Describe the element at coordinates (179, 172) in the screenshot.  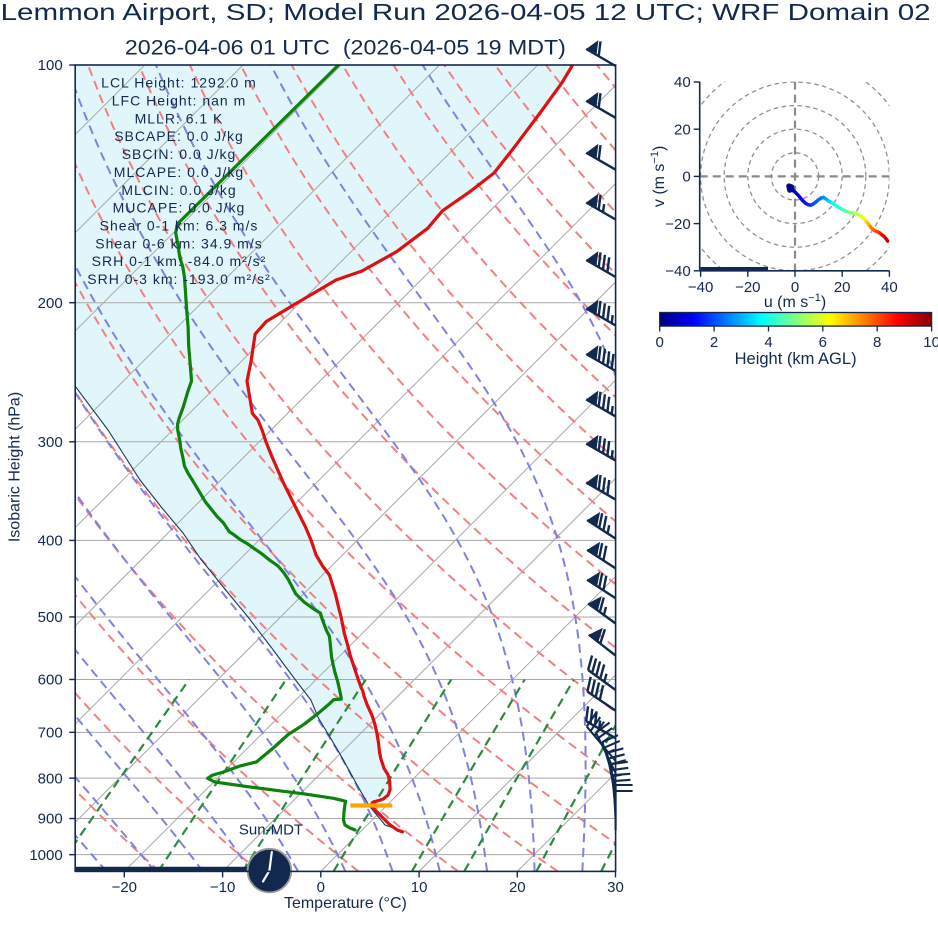
I see `svg-text: MLCAPE: 0.0 J/kg` at that location.